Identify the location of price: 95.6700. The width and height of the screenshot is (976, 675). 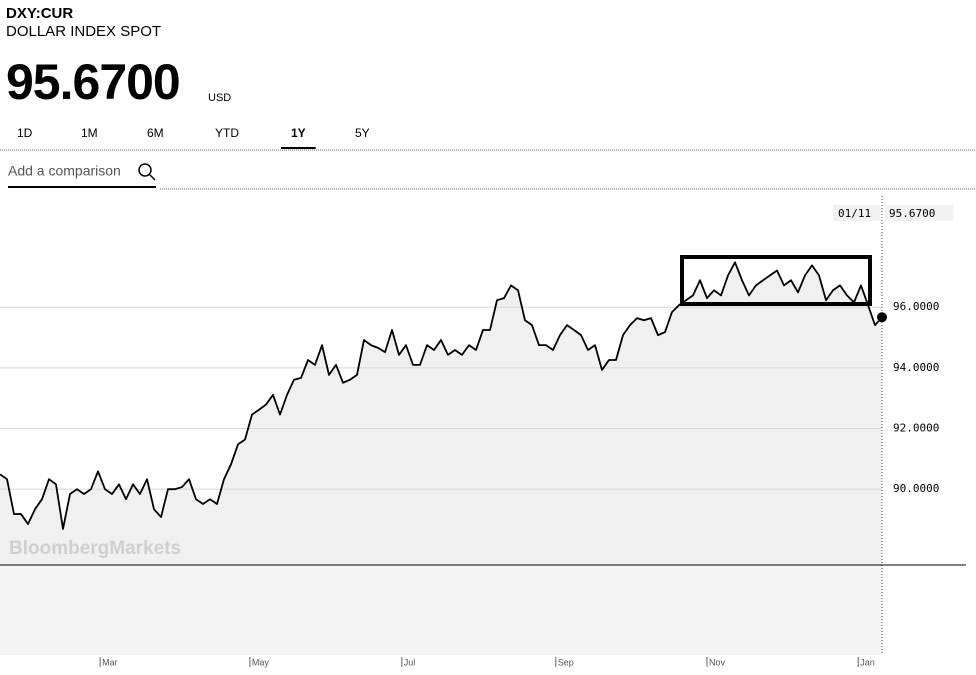
(93, 82).